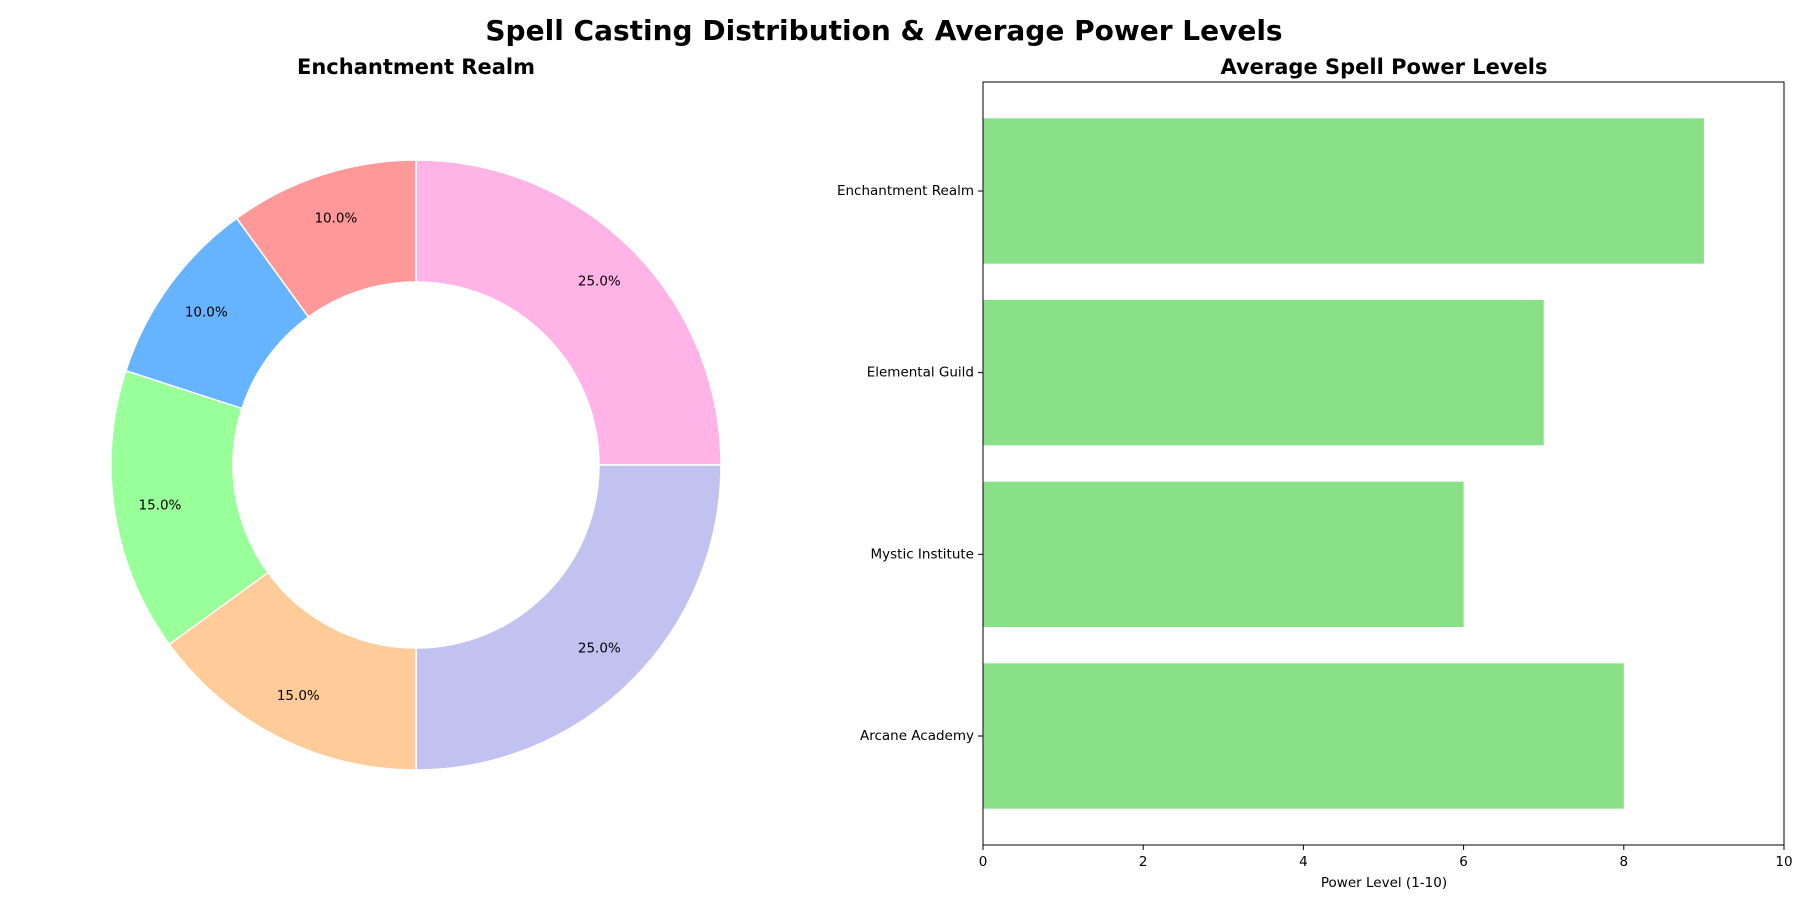 The height and width of the screenshot is (900, 1800). I want to click on x-tick-label: 6, so click(1463, 862).